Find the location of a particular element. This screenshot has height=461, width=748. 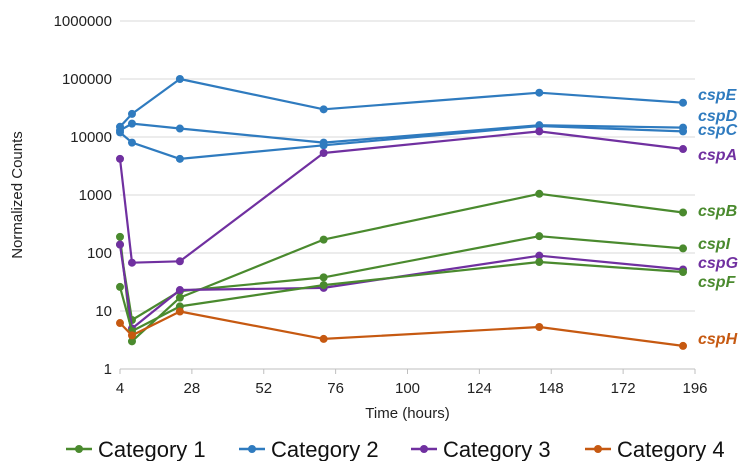

x-tick-label: 196 is located at coordinates (694, 388).